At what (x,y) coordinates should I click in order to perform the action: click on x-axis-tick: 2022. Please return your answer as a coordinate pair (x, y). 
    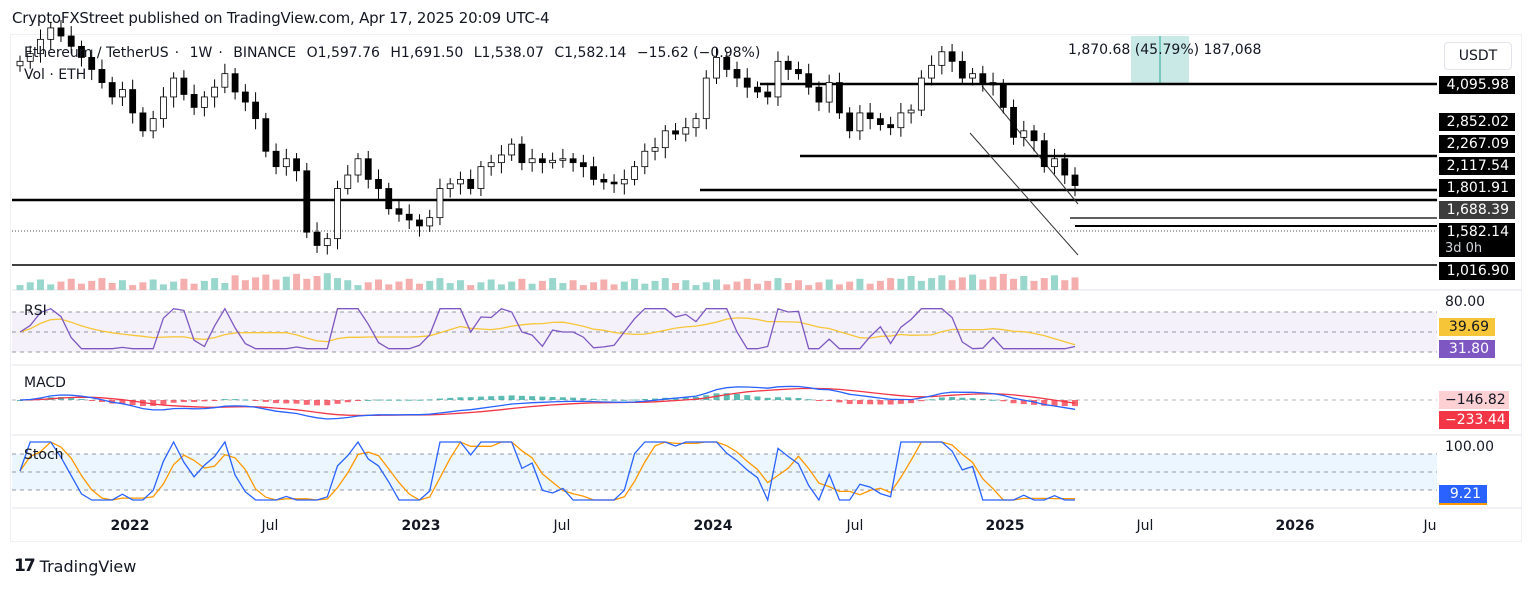
    Looking at the image, I should click on (130, 526).